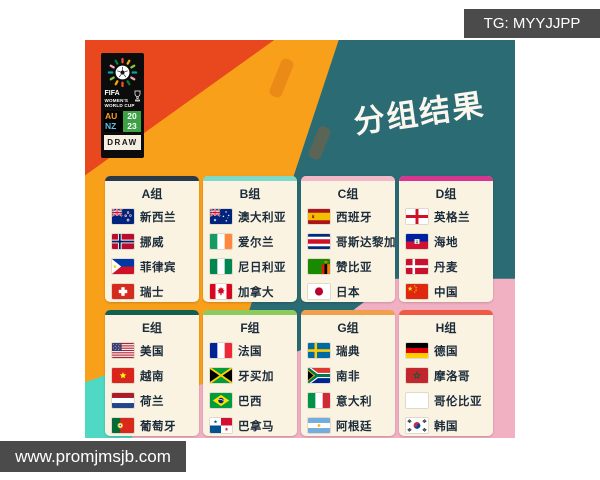 The image size is (600, 480). Describe the element at coordinates (319, 216) in the screenshot. I see `flag-spain-icon` at that location.